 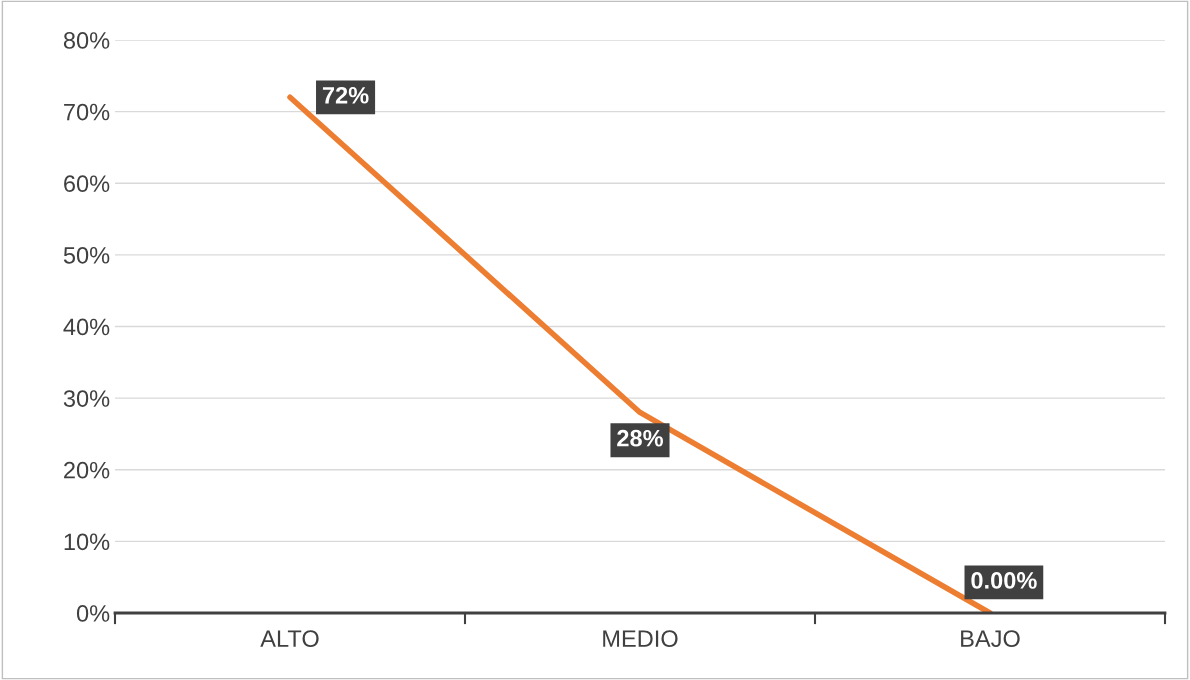 What do you see at coordinates (93, 613) in the screenshot?
I see `y-tick-label: 0%` at bounding box center [93, 613].